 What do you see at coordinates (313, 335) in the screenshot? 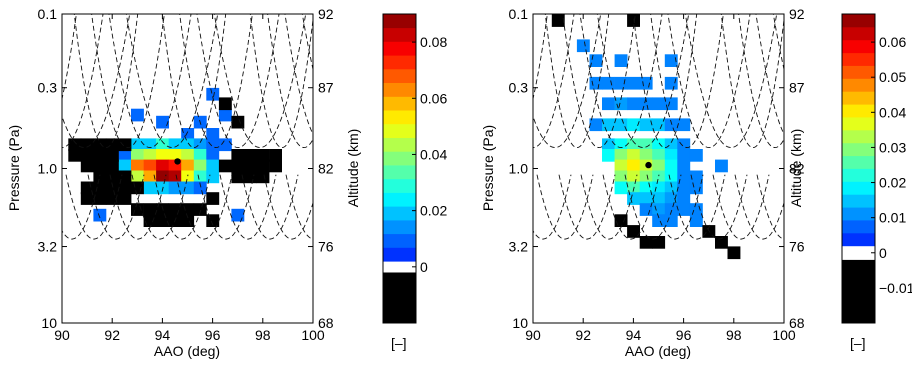
I see `x-tick-label: 100` at bounding box center [313, 335].